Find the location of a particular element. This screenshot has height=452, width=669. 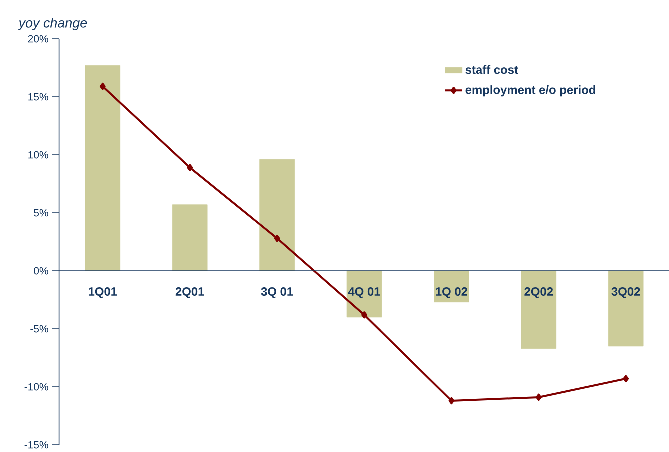

x-tick-label: 4Q 01 is located at coordinates (364, 293).